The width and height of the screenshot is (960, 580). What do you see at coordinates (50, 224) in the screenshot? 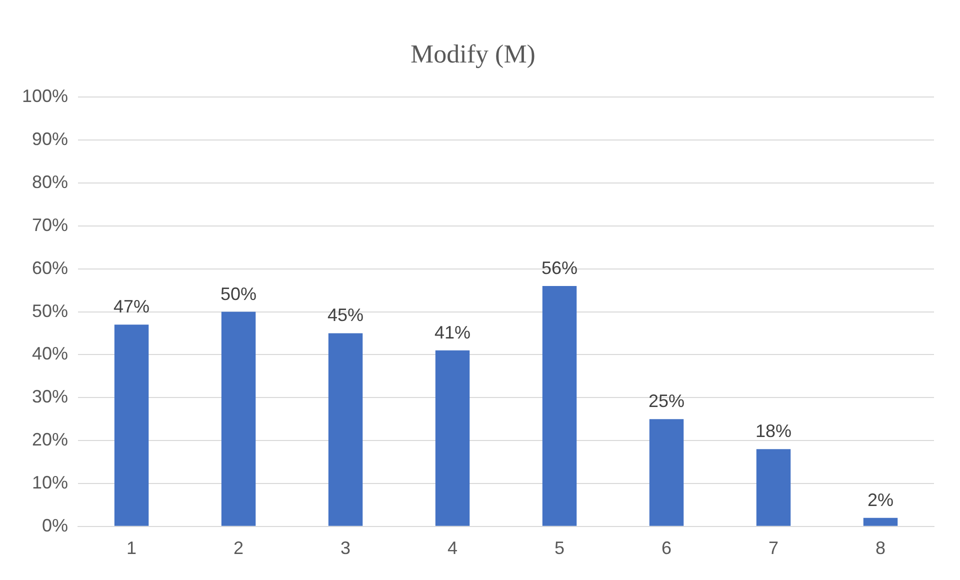
I see `y-tick-label: 70%` at bounding box center [50, 224].